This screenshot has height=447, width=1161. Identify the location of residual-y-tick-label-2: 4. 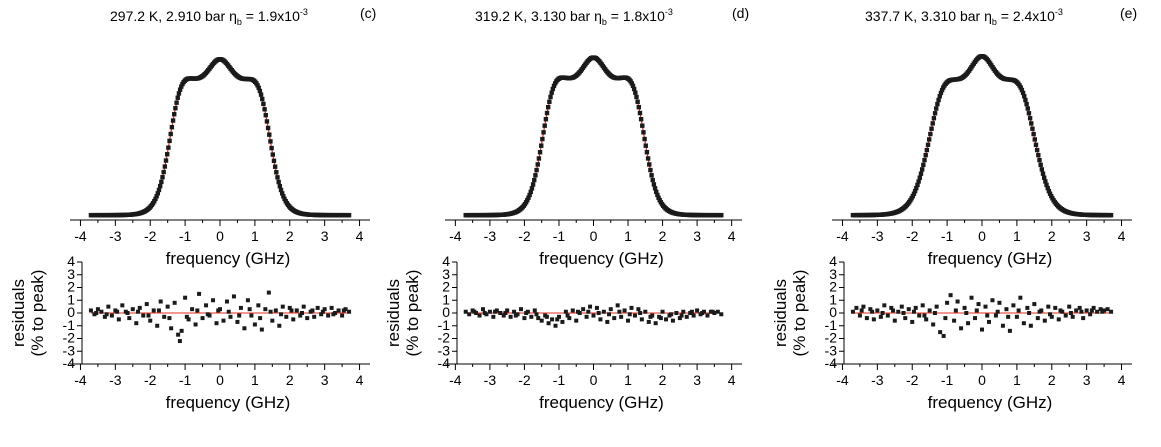
(833, 261).